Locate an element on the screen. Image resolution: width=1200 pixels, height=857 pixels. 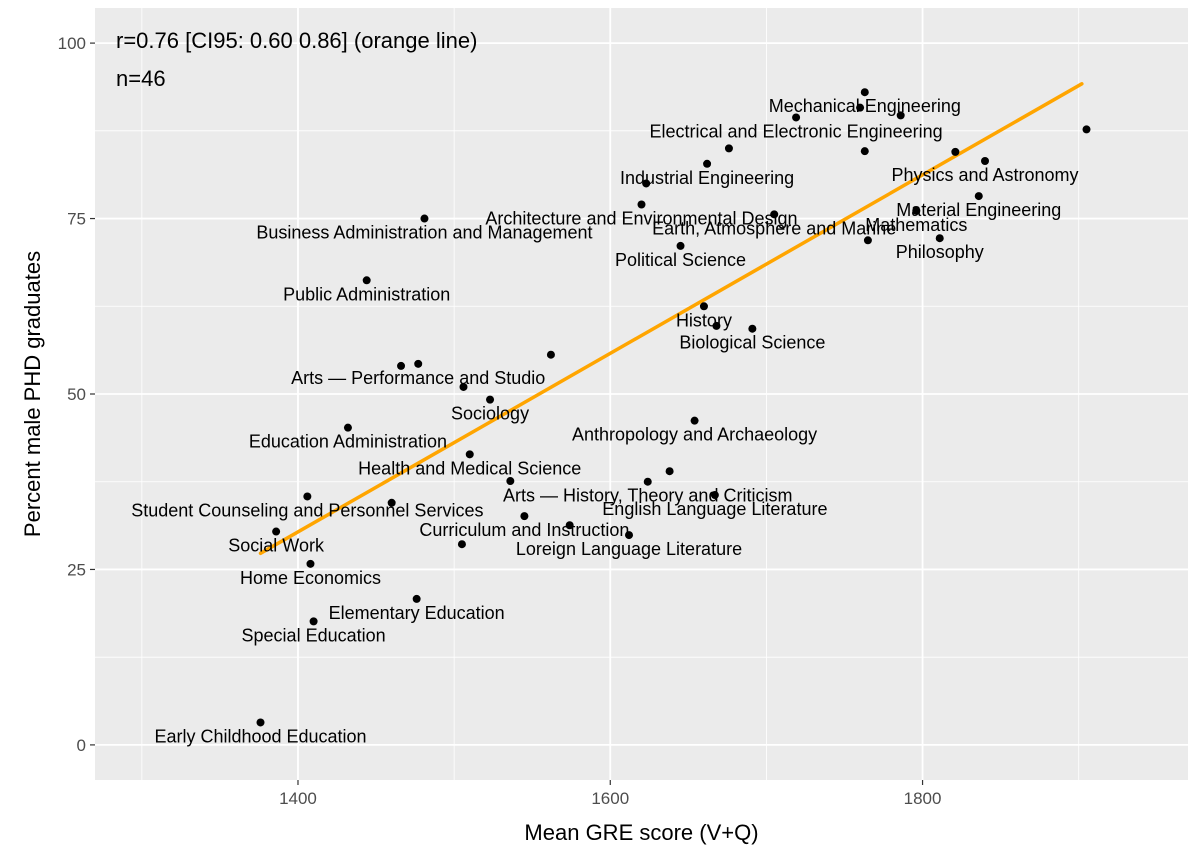
point-label: Loreign Language Literature is located at coordinates (629, 549).